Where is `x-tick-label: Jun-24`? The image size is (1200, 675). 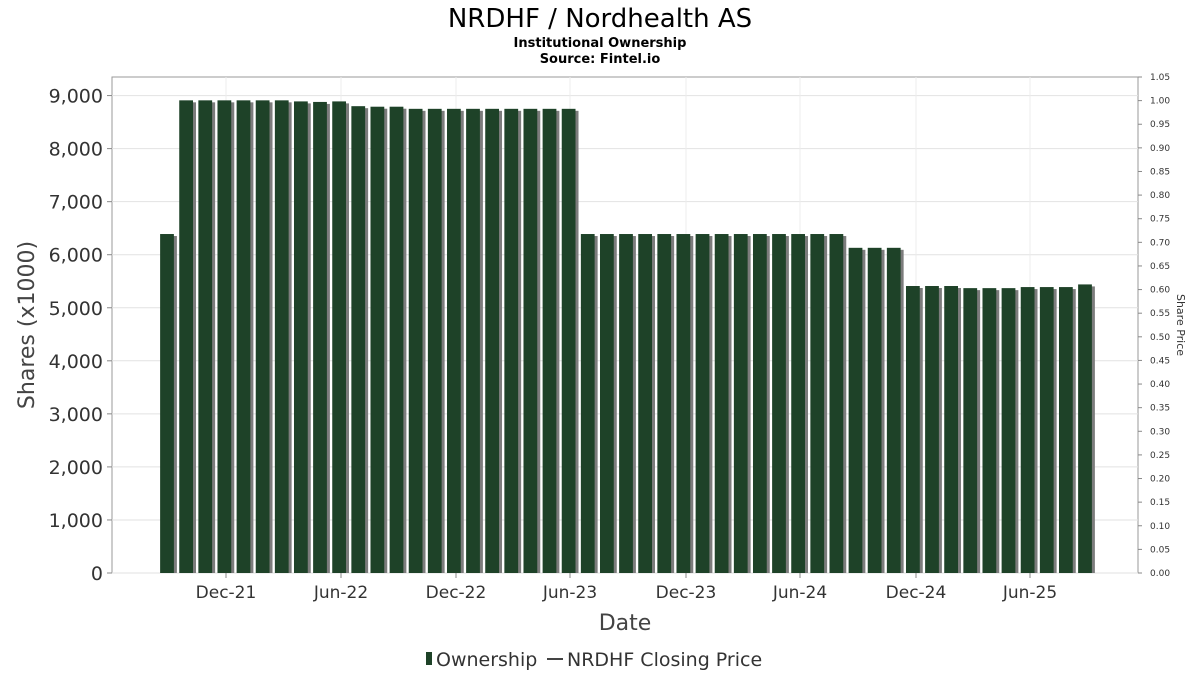
x-tick-label: Jun-24 is located at coordinates (799, 593).